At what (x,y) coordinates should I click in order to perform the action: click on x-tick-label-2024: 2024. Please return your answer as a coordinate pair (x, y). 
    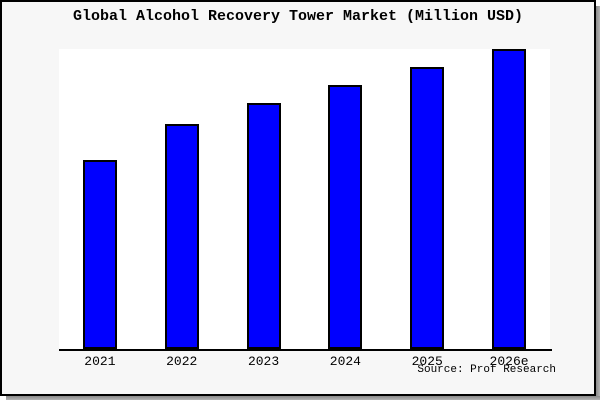
    Looking at the image, I should click on (345, 361).